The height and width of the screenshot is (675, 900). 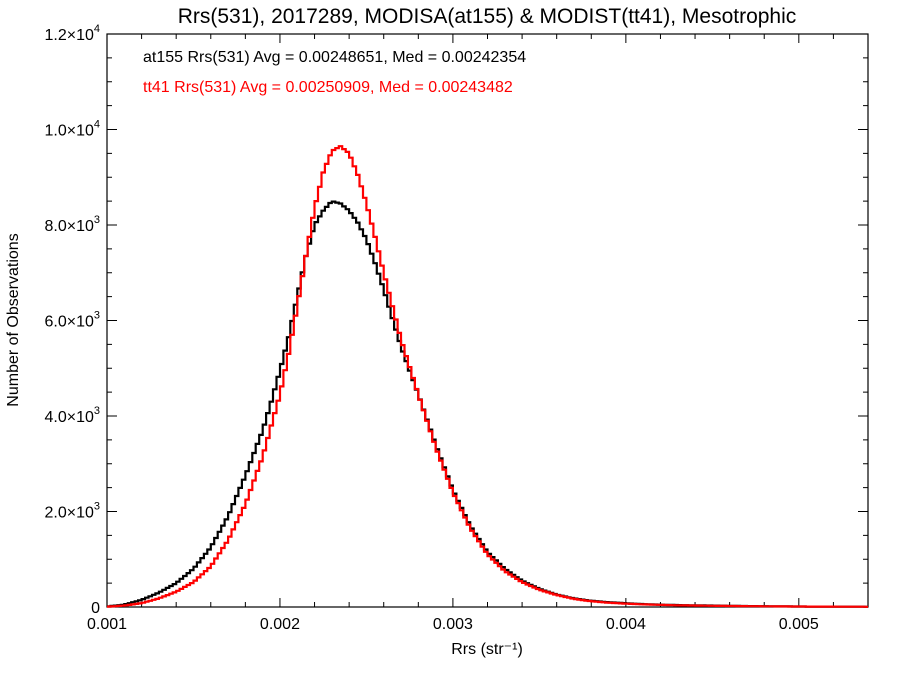 I want to click on x-tick-label: 0.004, so click(x=626, y=624).